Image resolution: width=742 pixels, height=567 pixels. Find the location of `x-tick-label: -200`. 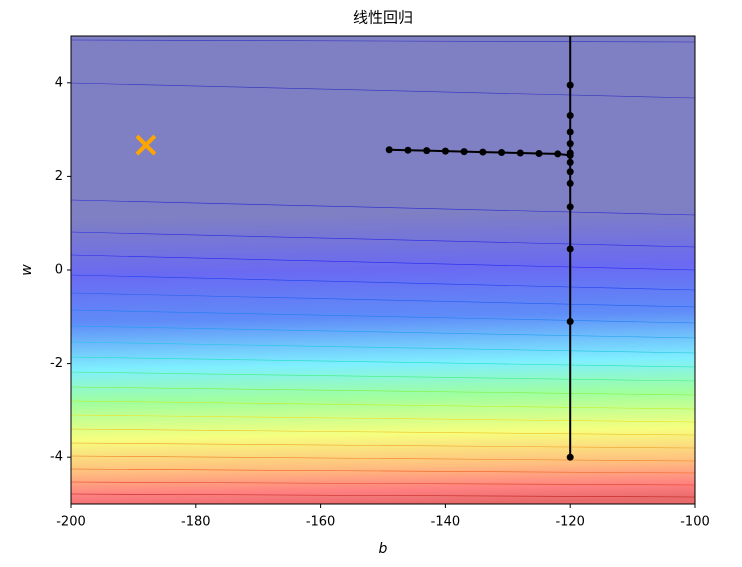

x-tick-label: -200 is located at coordinates (71, 522).